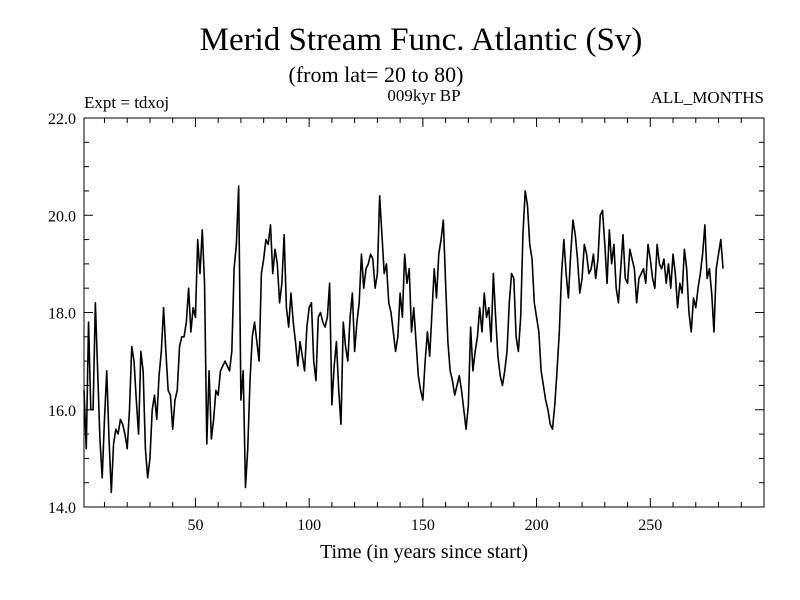 The height and width of the screenshot is (600, 800). I want to click on x-tick-label: 200, so click(537, 525).